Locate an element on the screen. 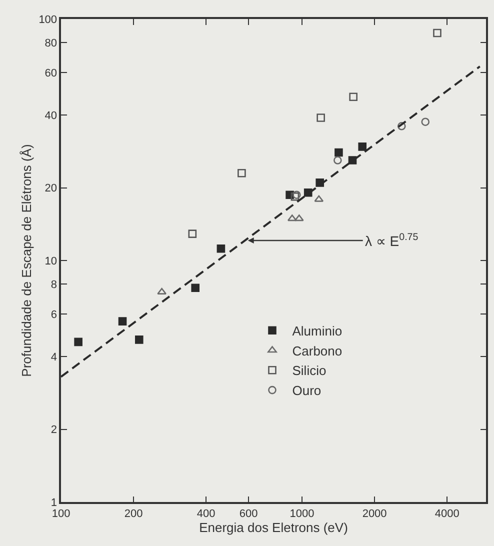 The image size is (494, 546). y-tick-label: 100 is located at coordinates (48, 20).